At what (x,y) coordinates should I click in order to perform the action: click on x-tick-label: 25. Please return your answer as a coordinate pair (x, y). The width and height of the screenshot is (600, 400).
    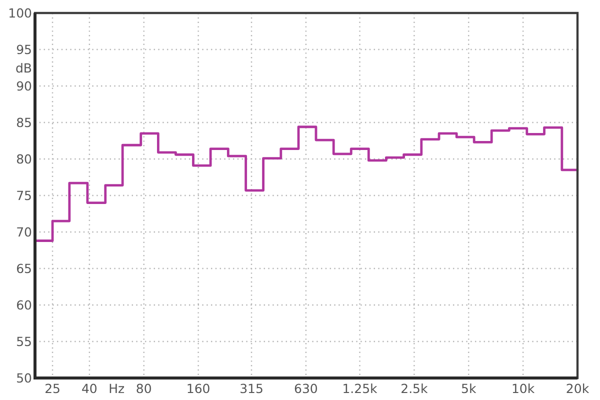
    Looking at the image, I should click on (52, 388).